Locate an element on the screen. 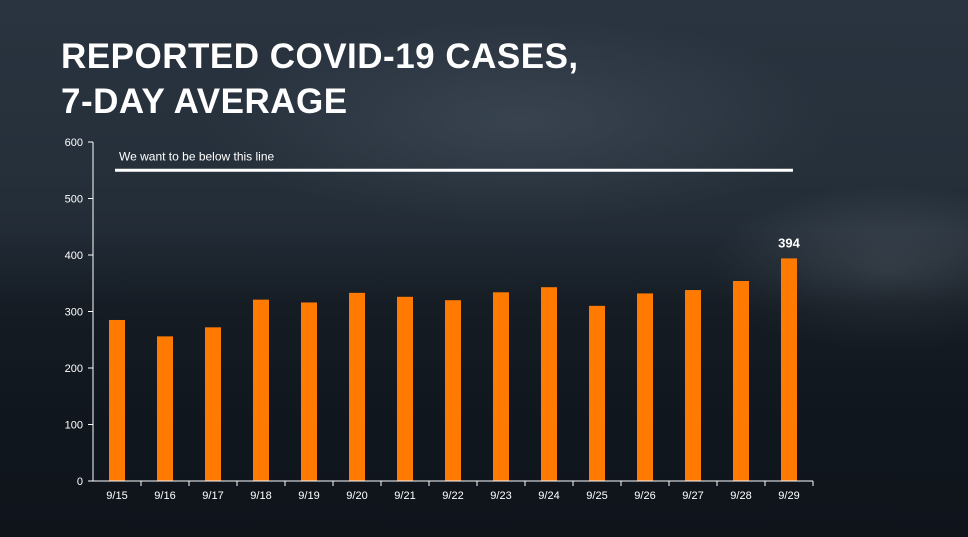 The width and height of the screenshot is (968, 537). x-tick-label: 9/15 is located at coordinates (116, 496).